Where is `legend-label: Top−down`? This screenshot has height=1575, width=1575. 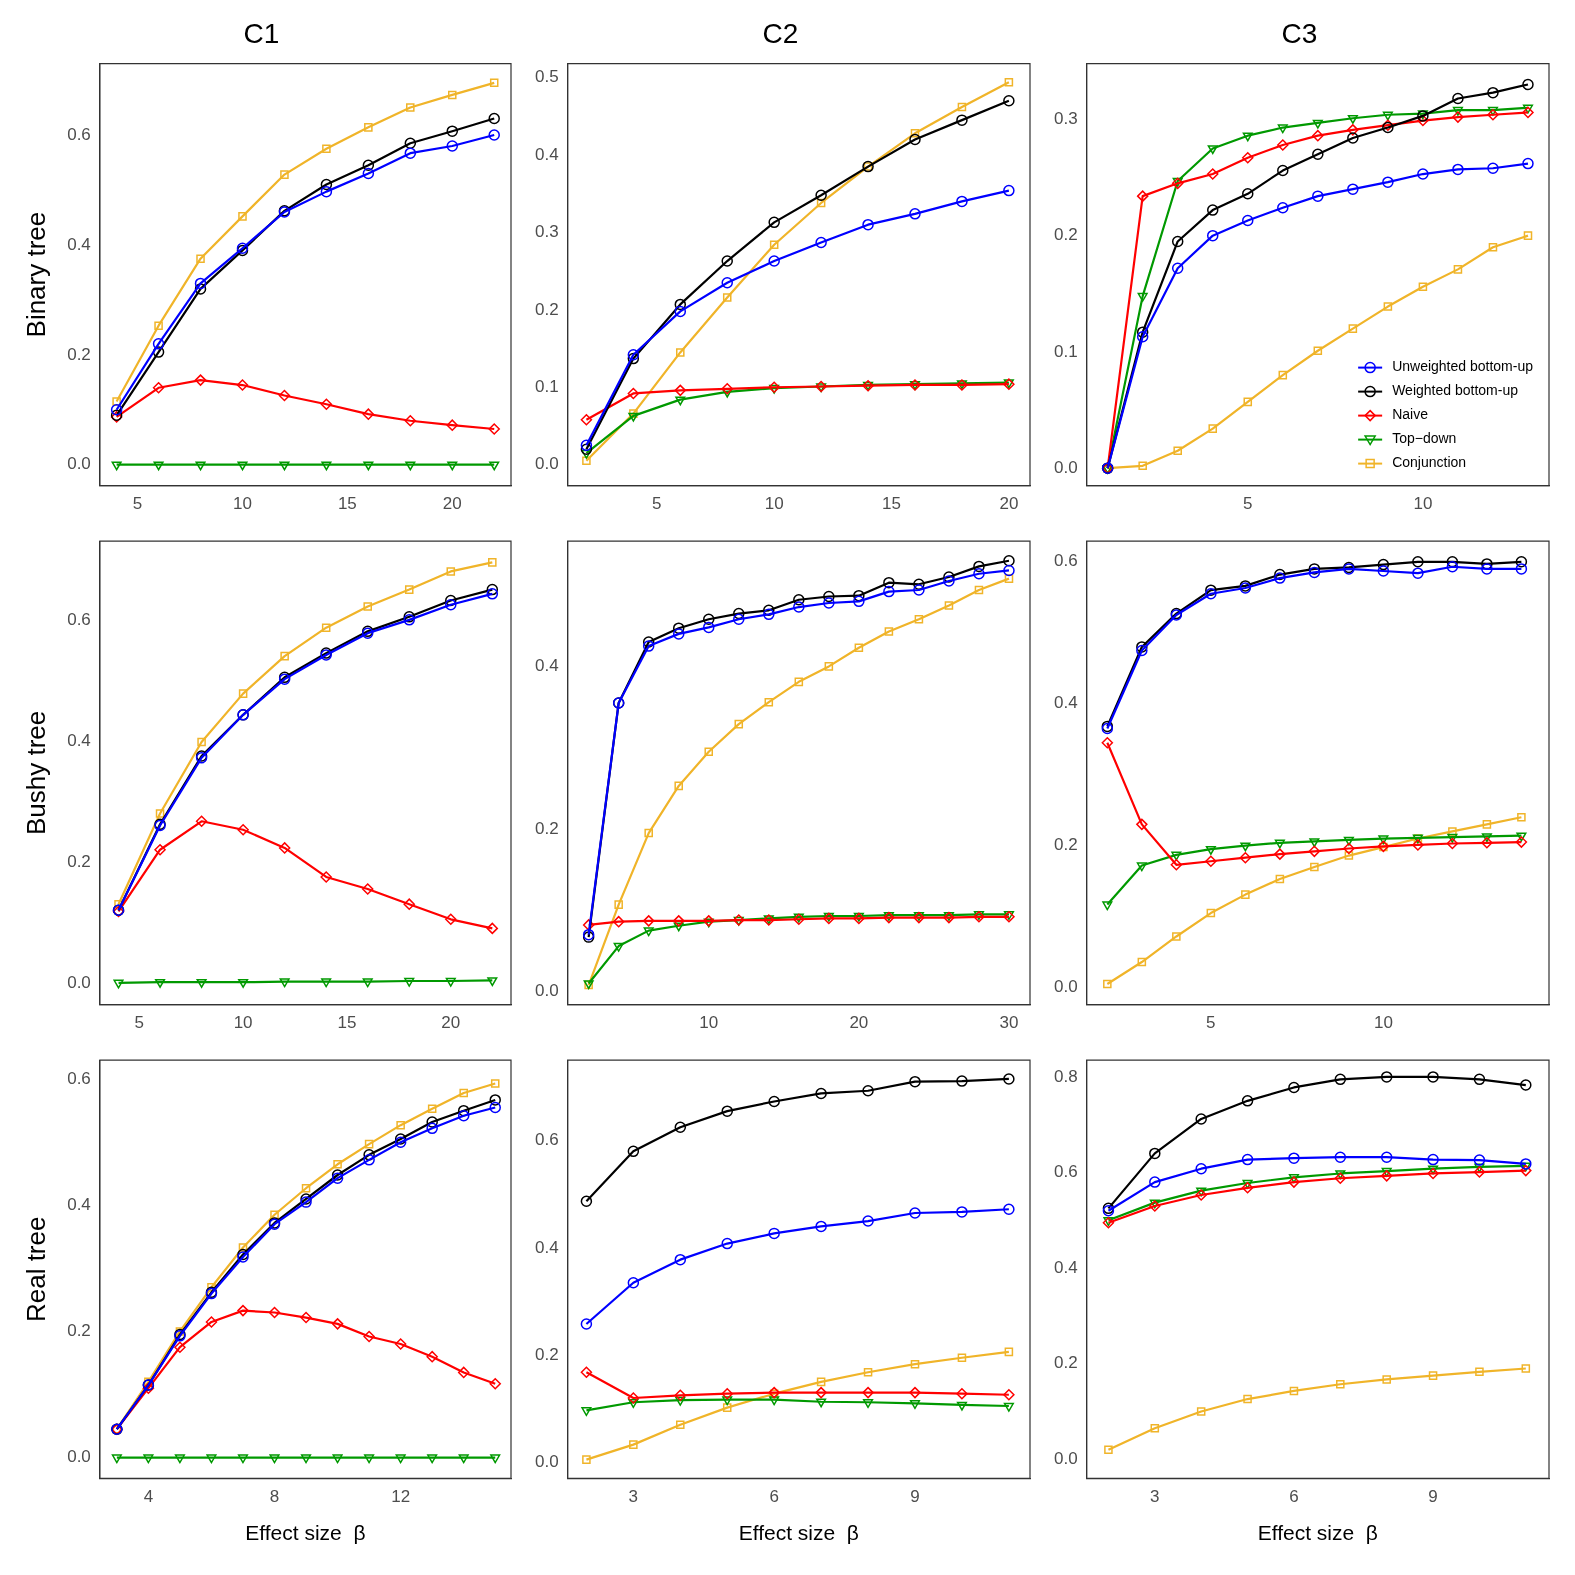
legend-label: Top−down is located at coordinates (1424, 438).